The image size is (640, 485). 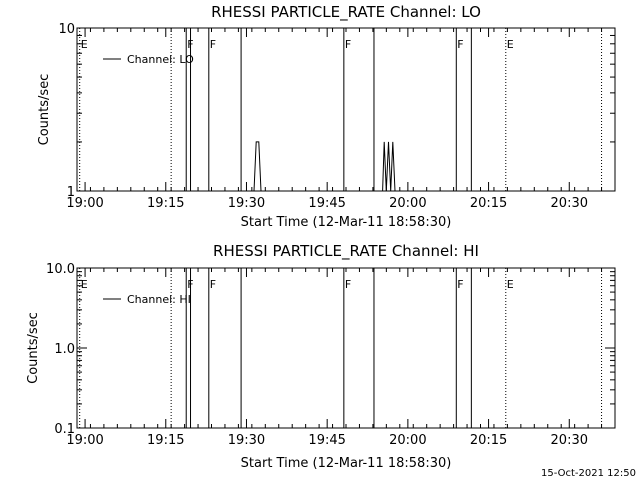 I want to click on y-tick-label: 1.0, so click(x=64, y=349).